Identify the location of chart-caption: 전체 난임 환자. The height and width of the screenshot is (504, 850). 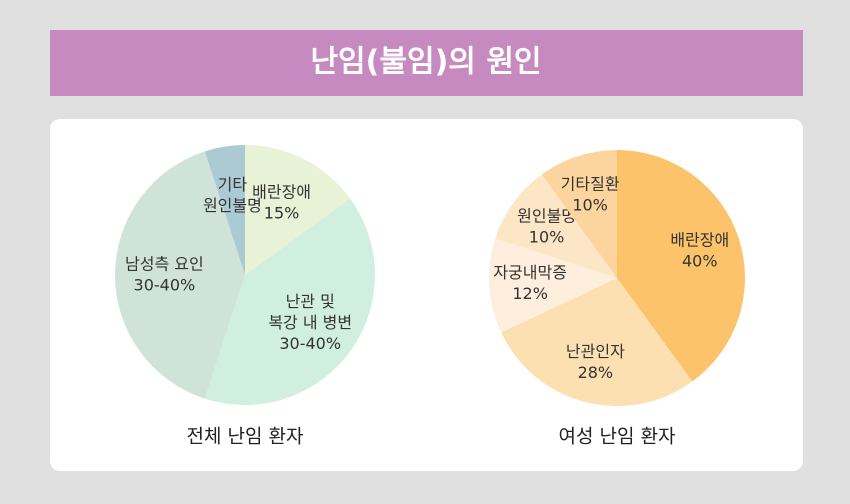
(245, 437).